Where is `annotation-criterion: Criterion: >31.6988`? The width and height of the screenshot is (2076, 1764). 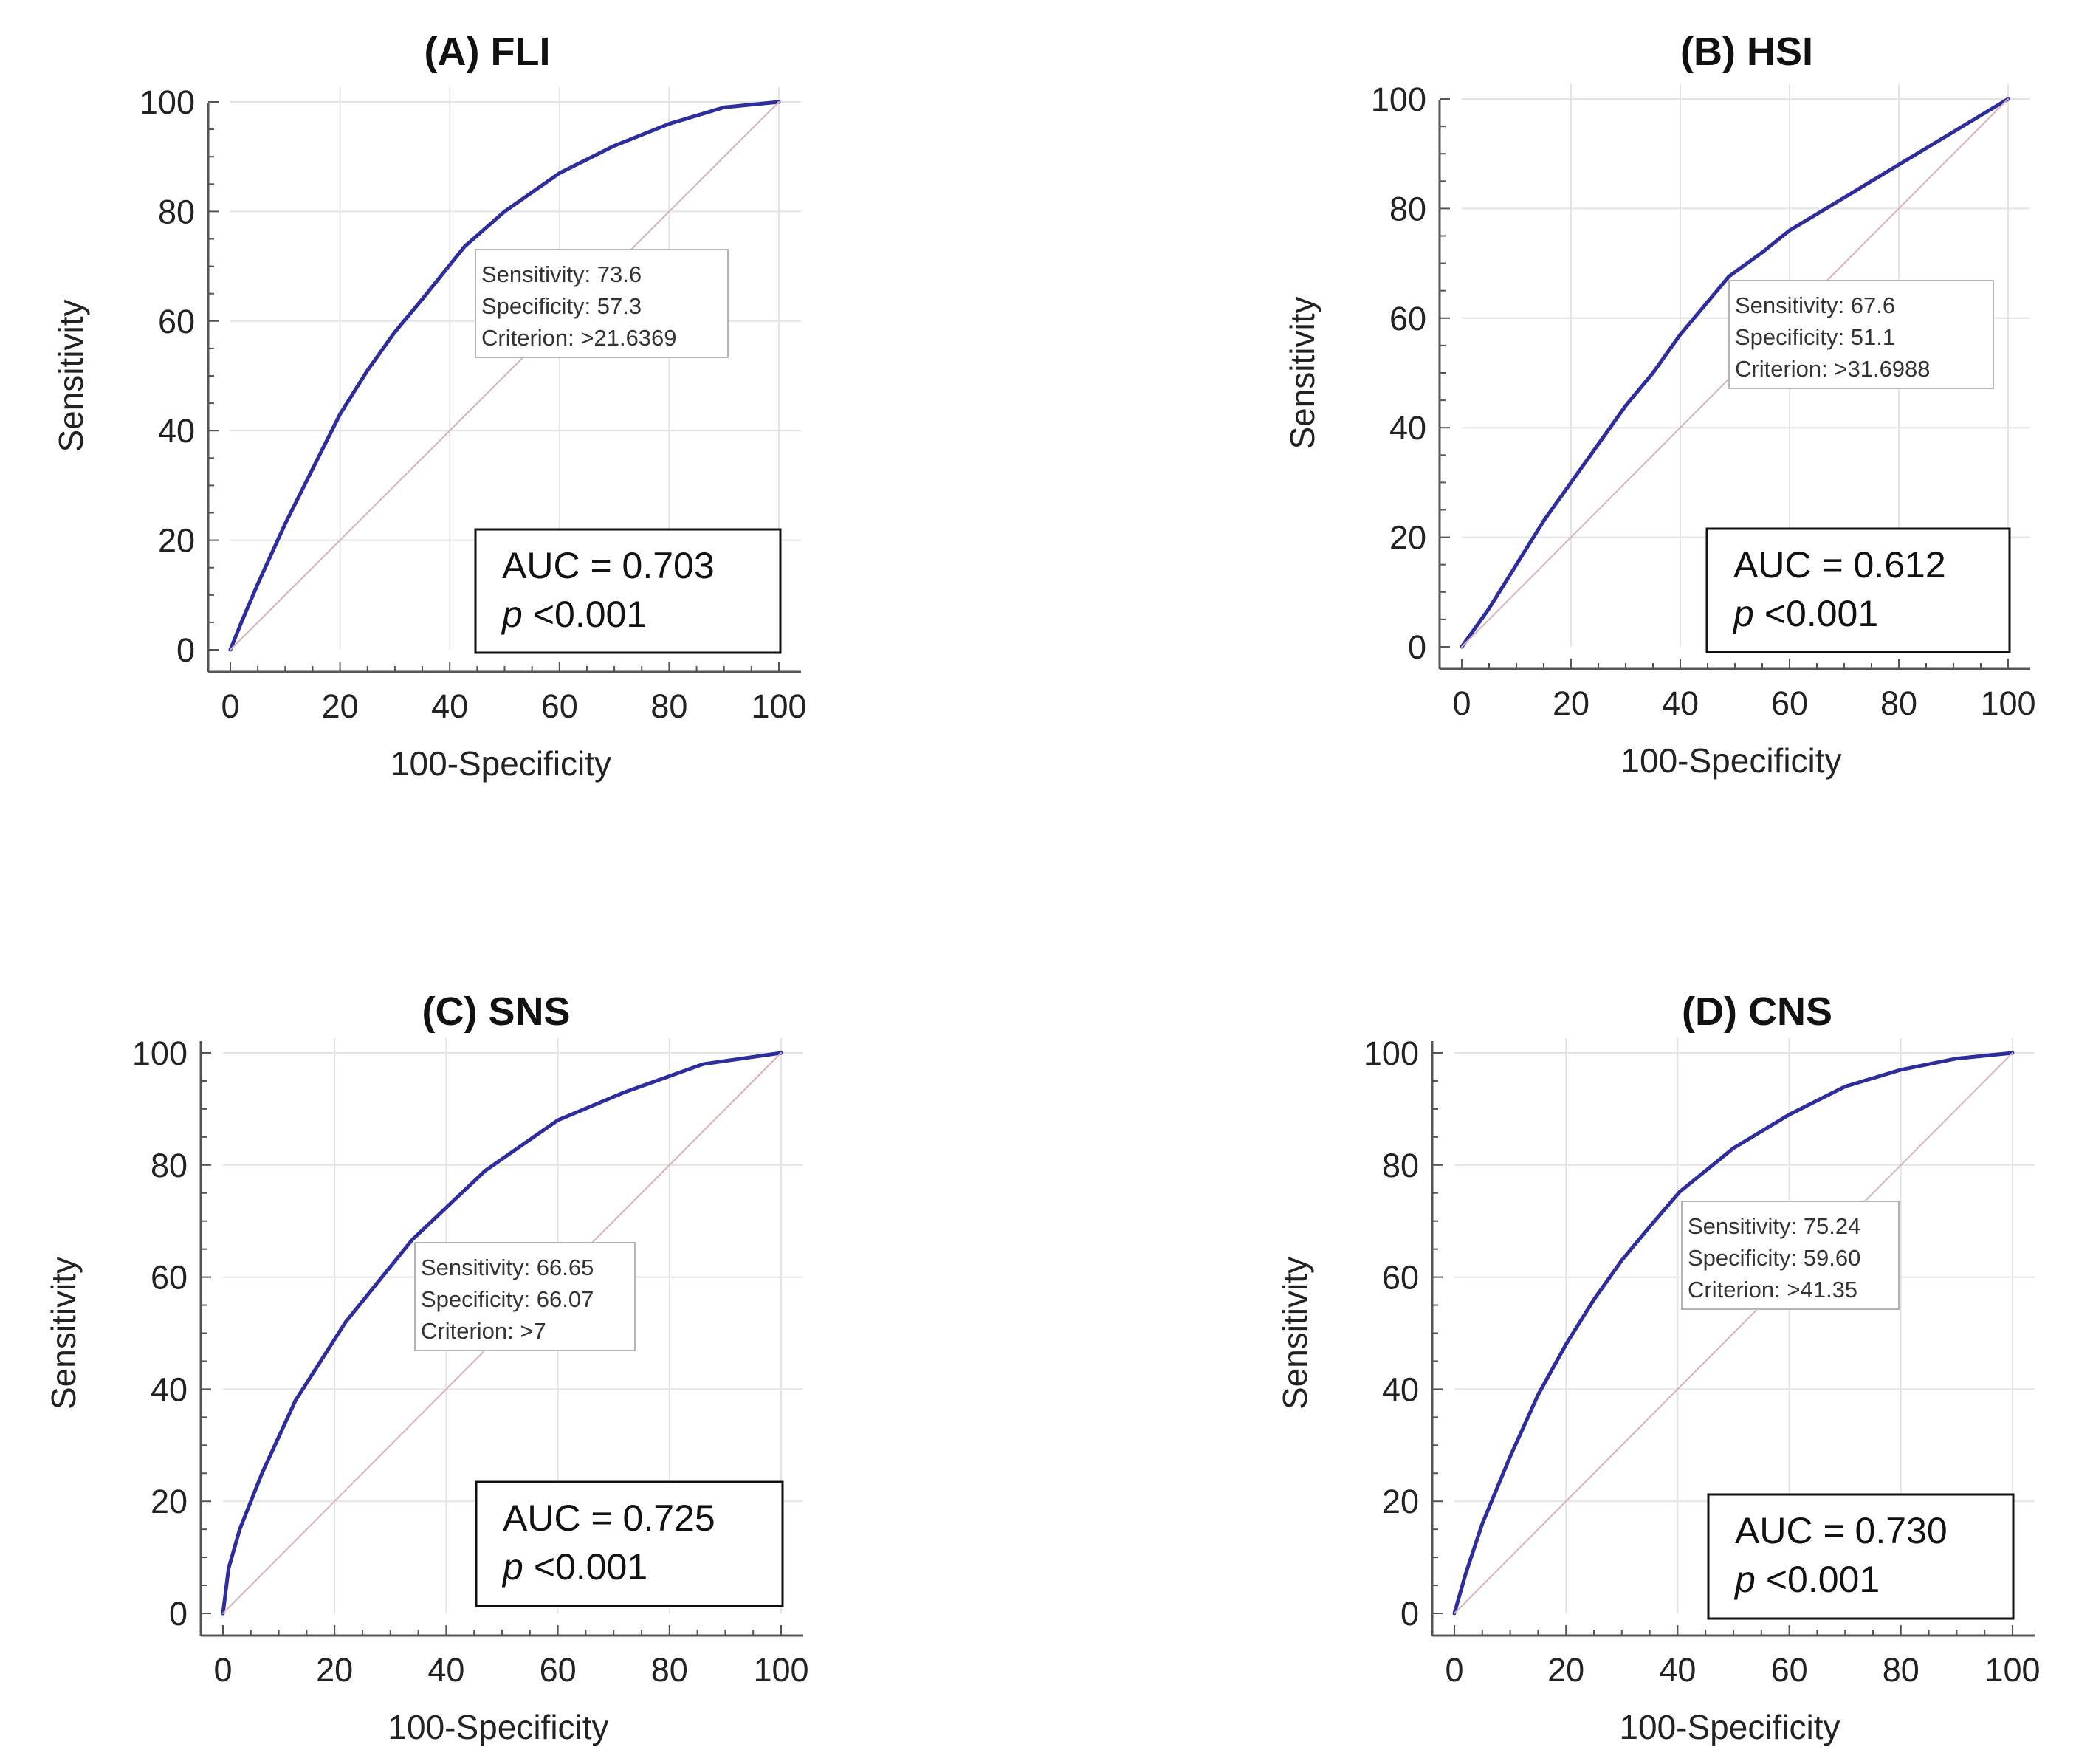 annotation-criterion: Criterion: >31.6988 is located at coordinates (1833, 369).